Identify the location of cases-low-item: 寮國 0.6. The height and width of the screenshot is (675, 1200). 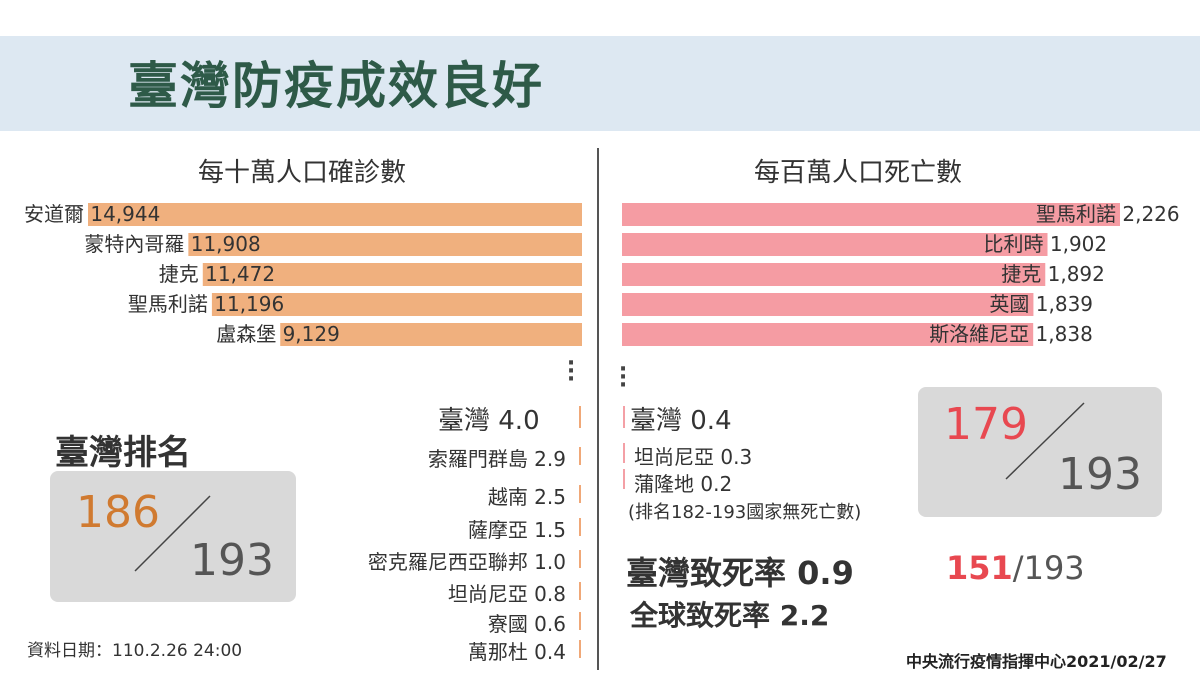
(526, 624).